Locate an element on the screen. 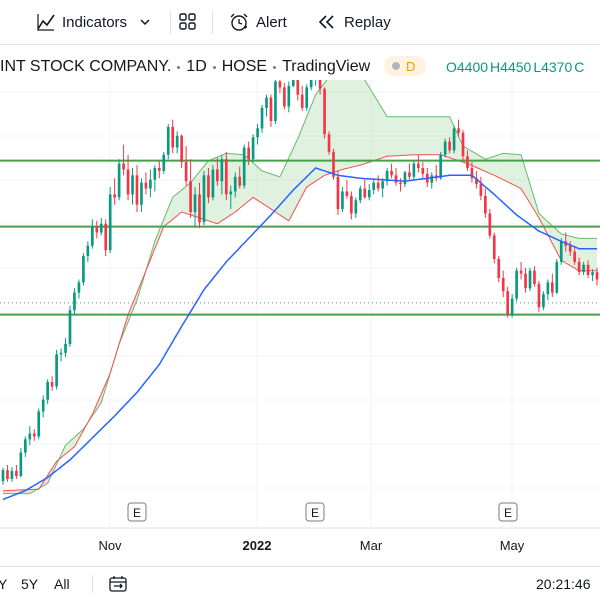 This screenshot has width=600, height=600. event-markers: E E E is located at coordinates (322, 512).